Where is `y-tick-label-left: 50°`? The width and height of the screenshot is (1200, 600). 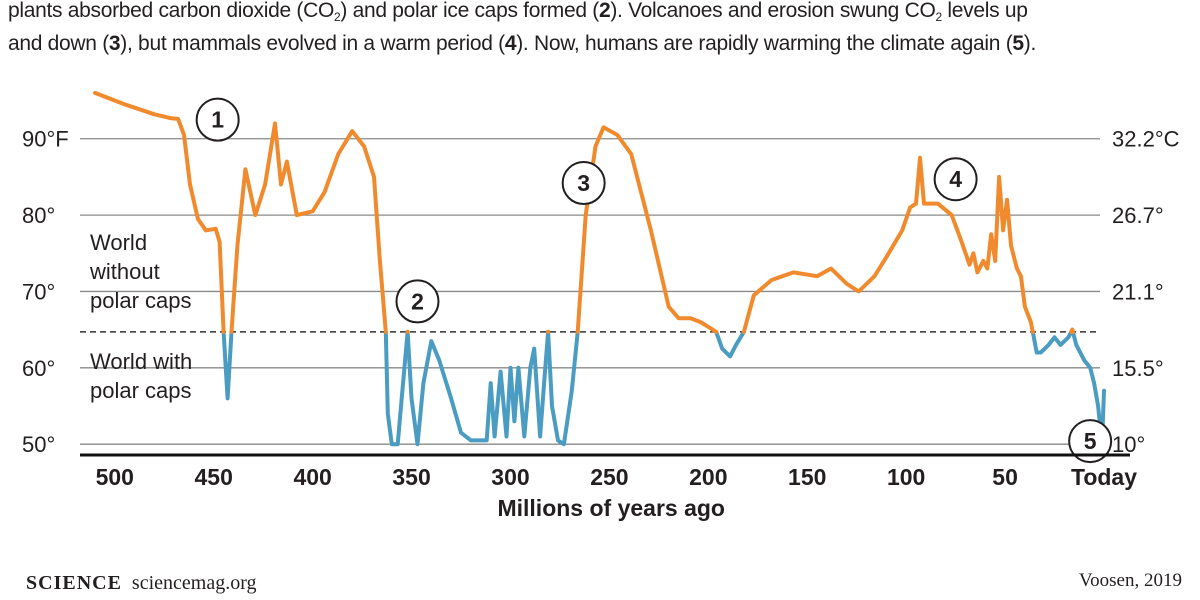 y-tick-label-left: 50° is located at coordinates (38, 444).